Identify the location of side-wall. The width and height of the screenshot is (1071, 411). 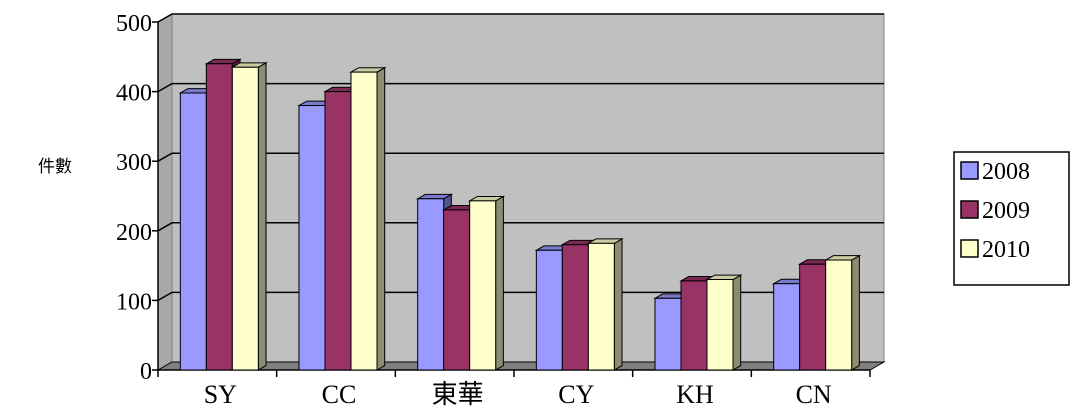
(165, 192).